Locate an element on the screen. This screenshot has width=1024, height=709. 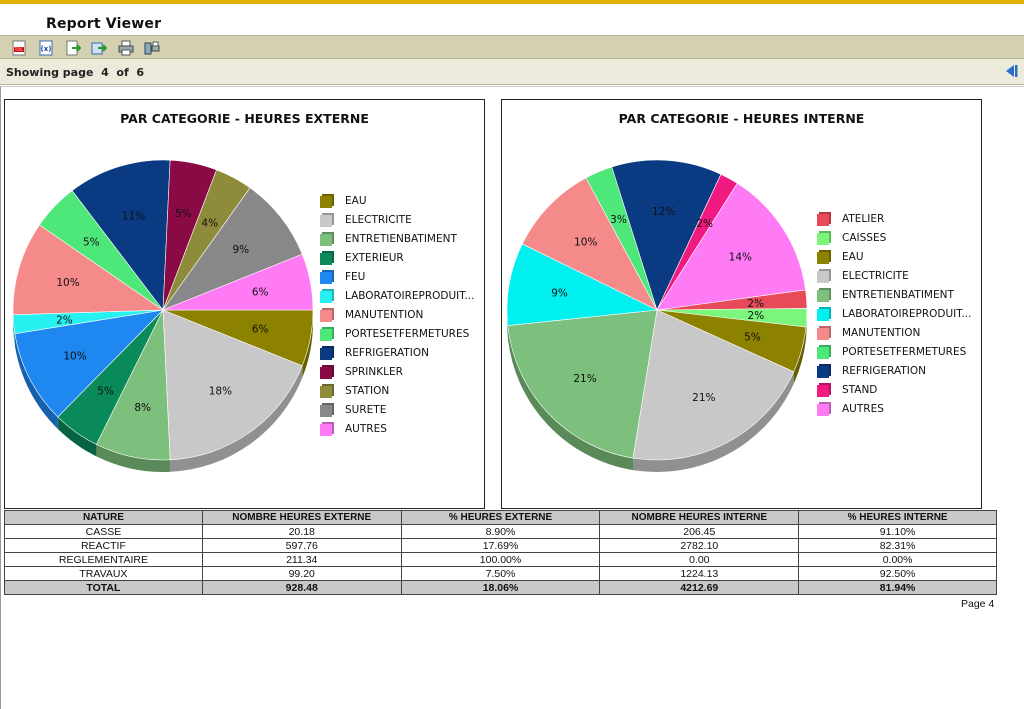
table-cell: 81.94% is located at coordinates (897, 587).